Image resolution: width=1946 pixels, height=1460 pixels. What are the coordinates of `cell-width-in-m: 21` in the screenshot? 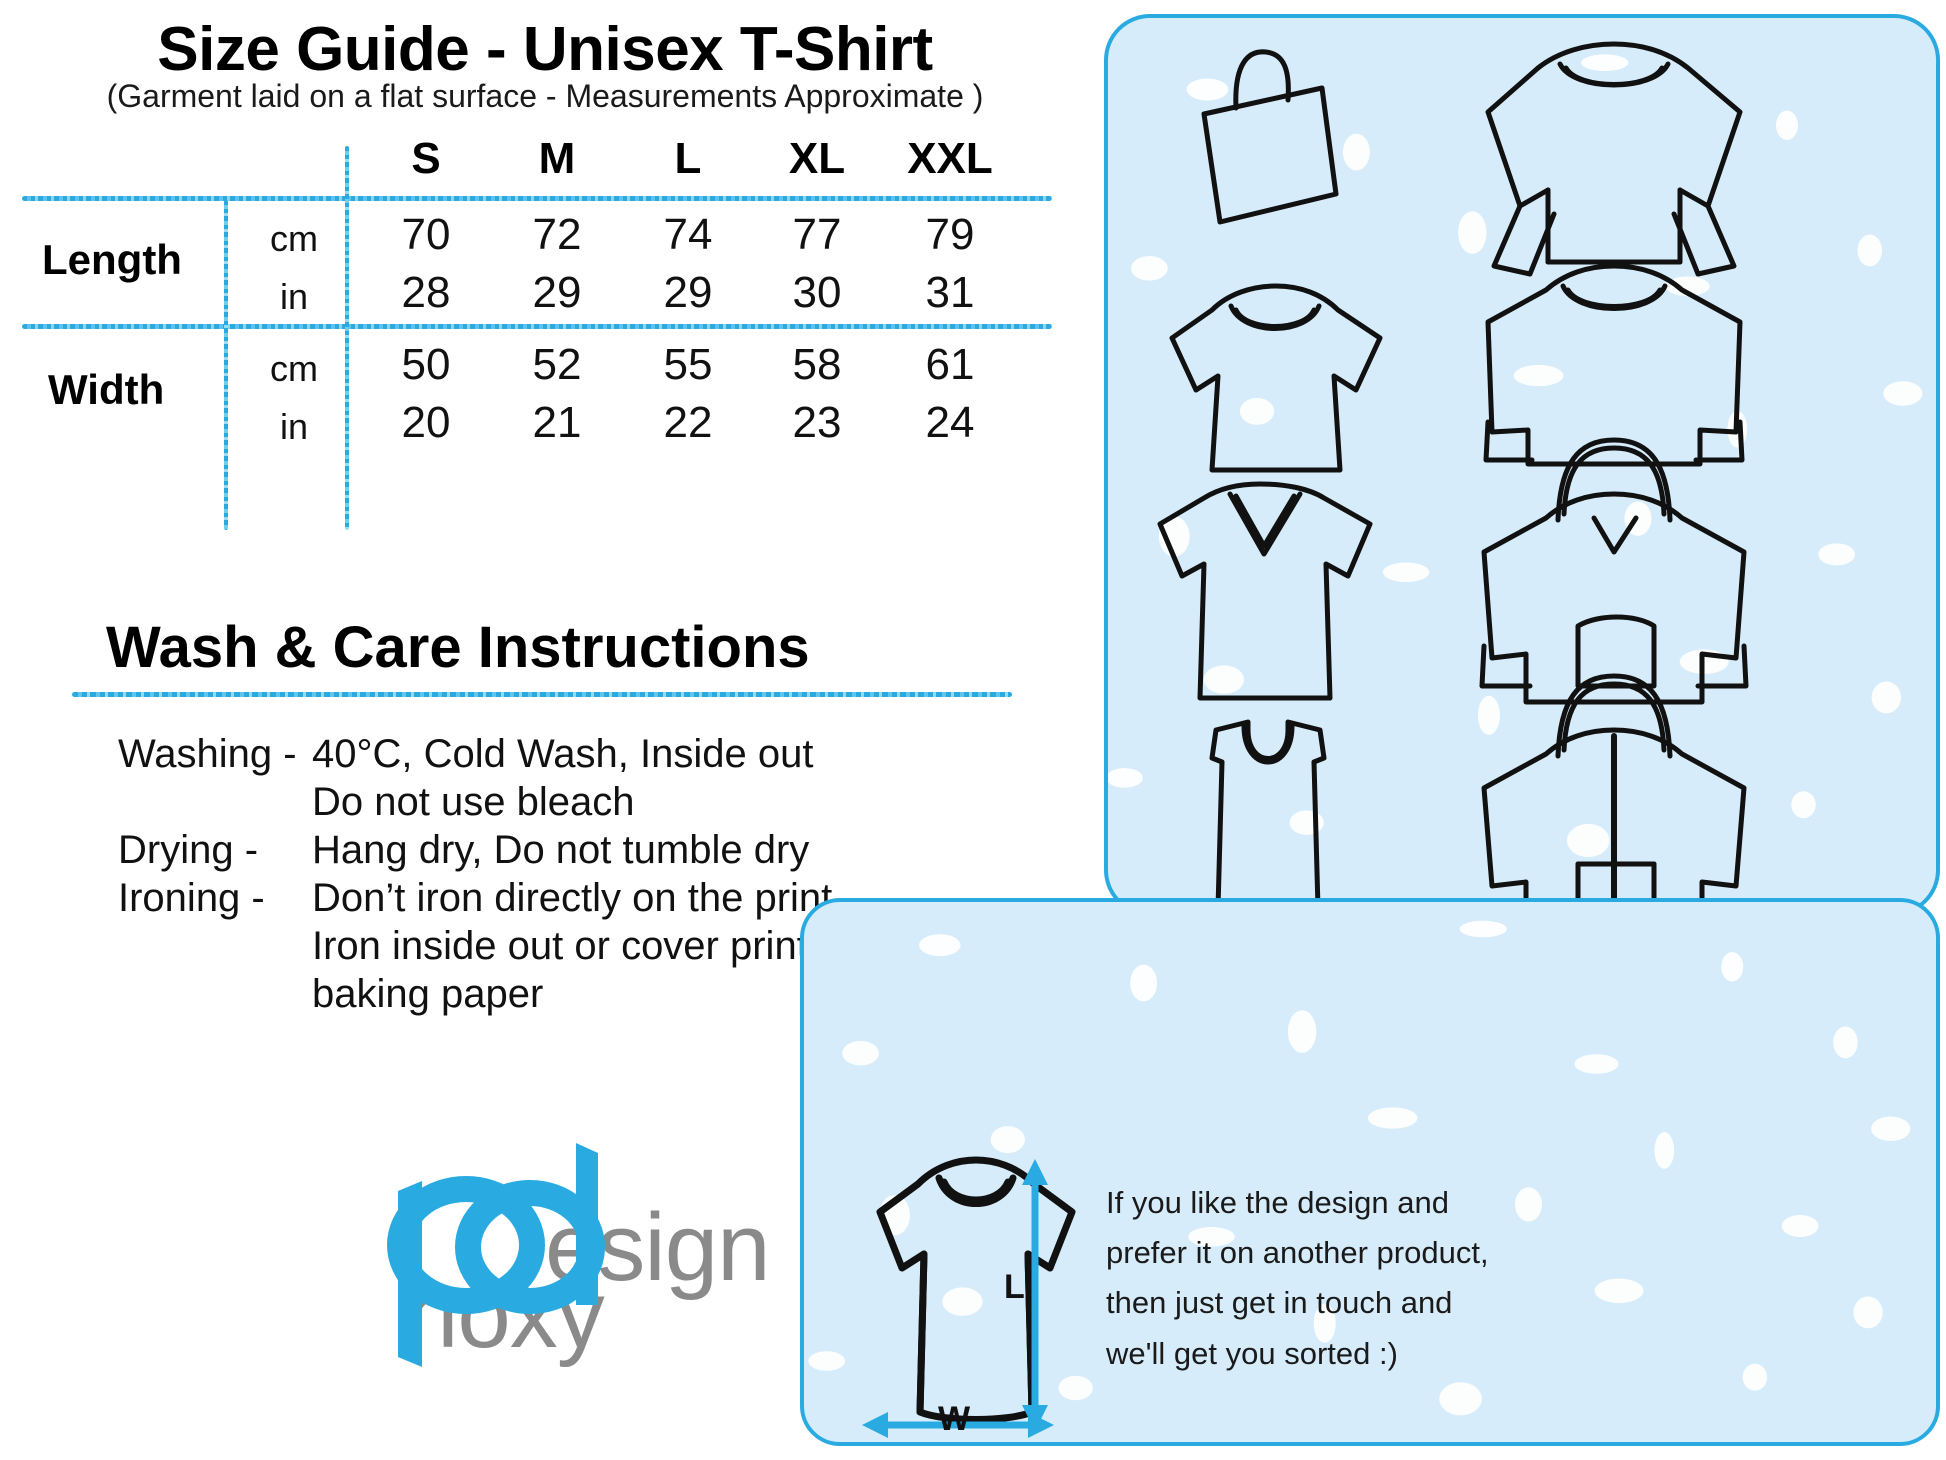 It's located at (557, 422).